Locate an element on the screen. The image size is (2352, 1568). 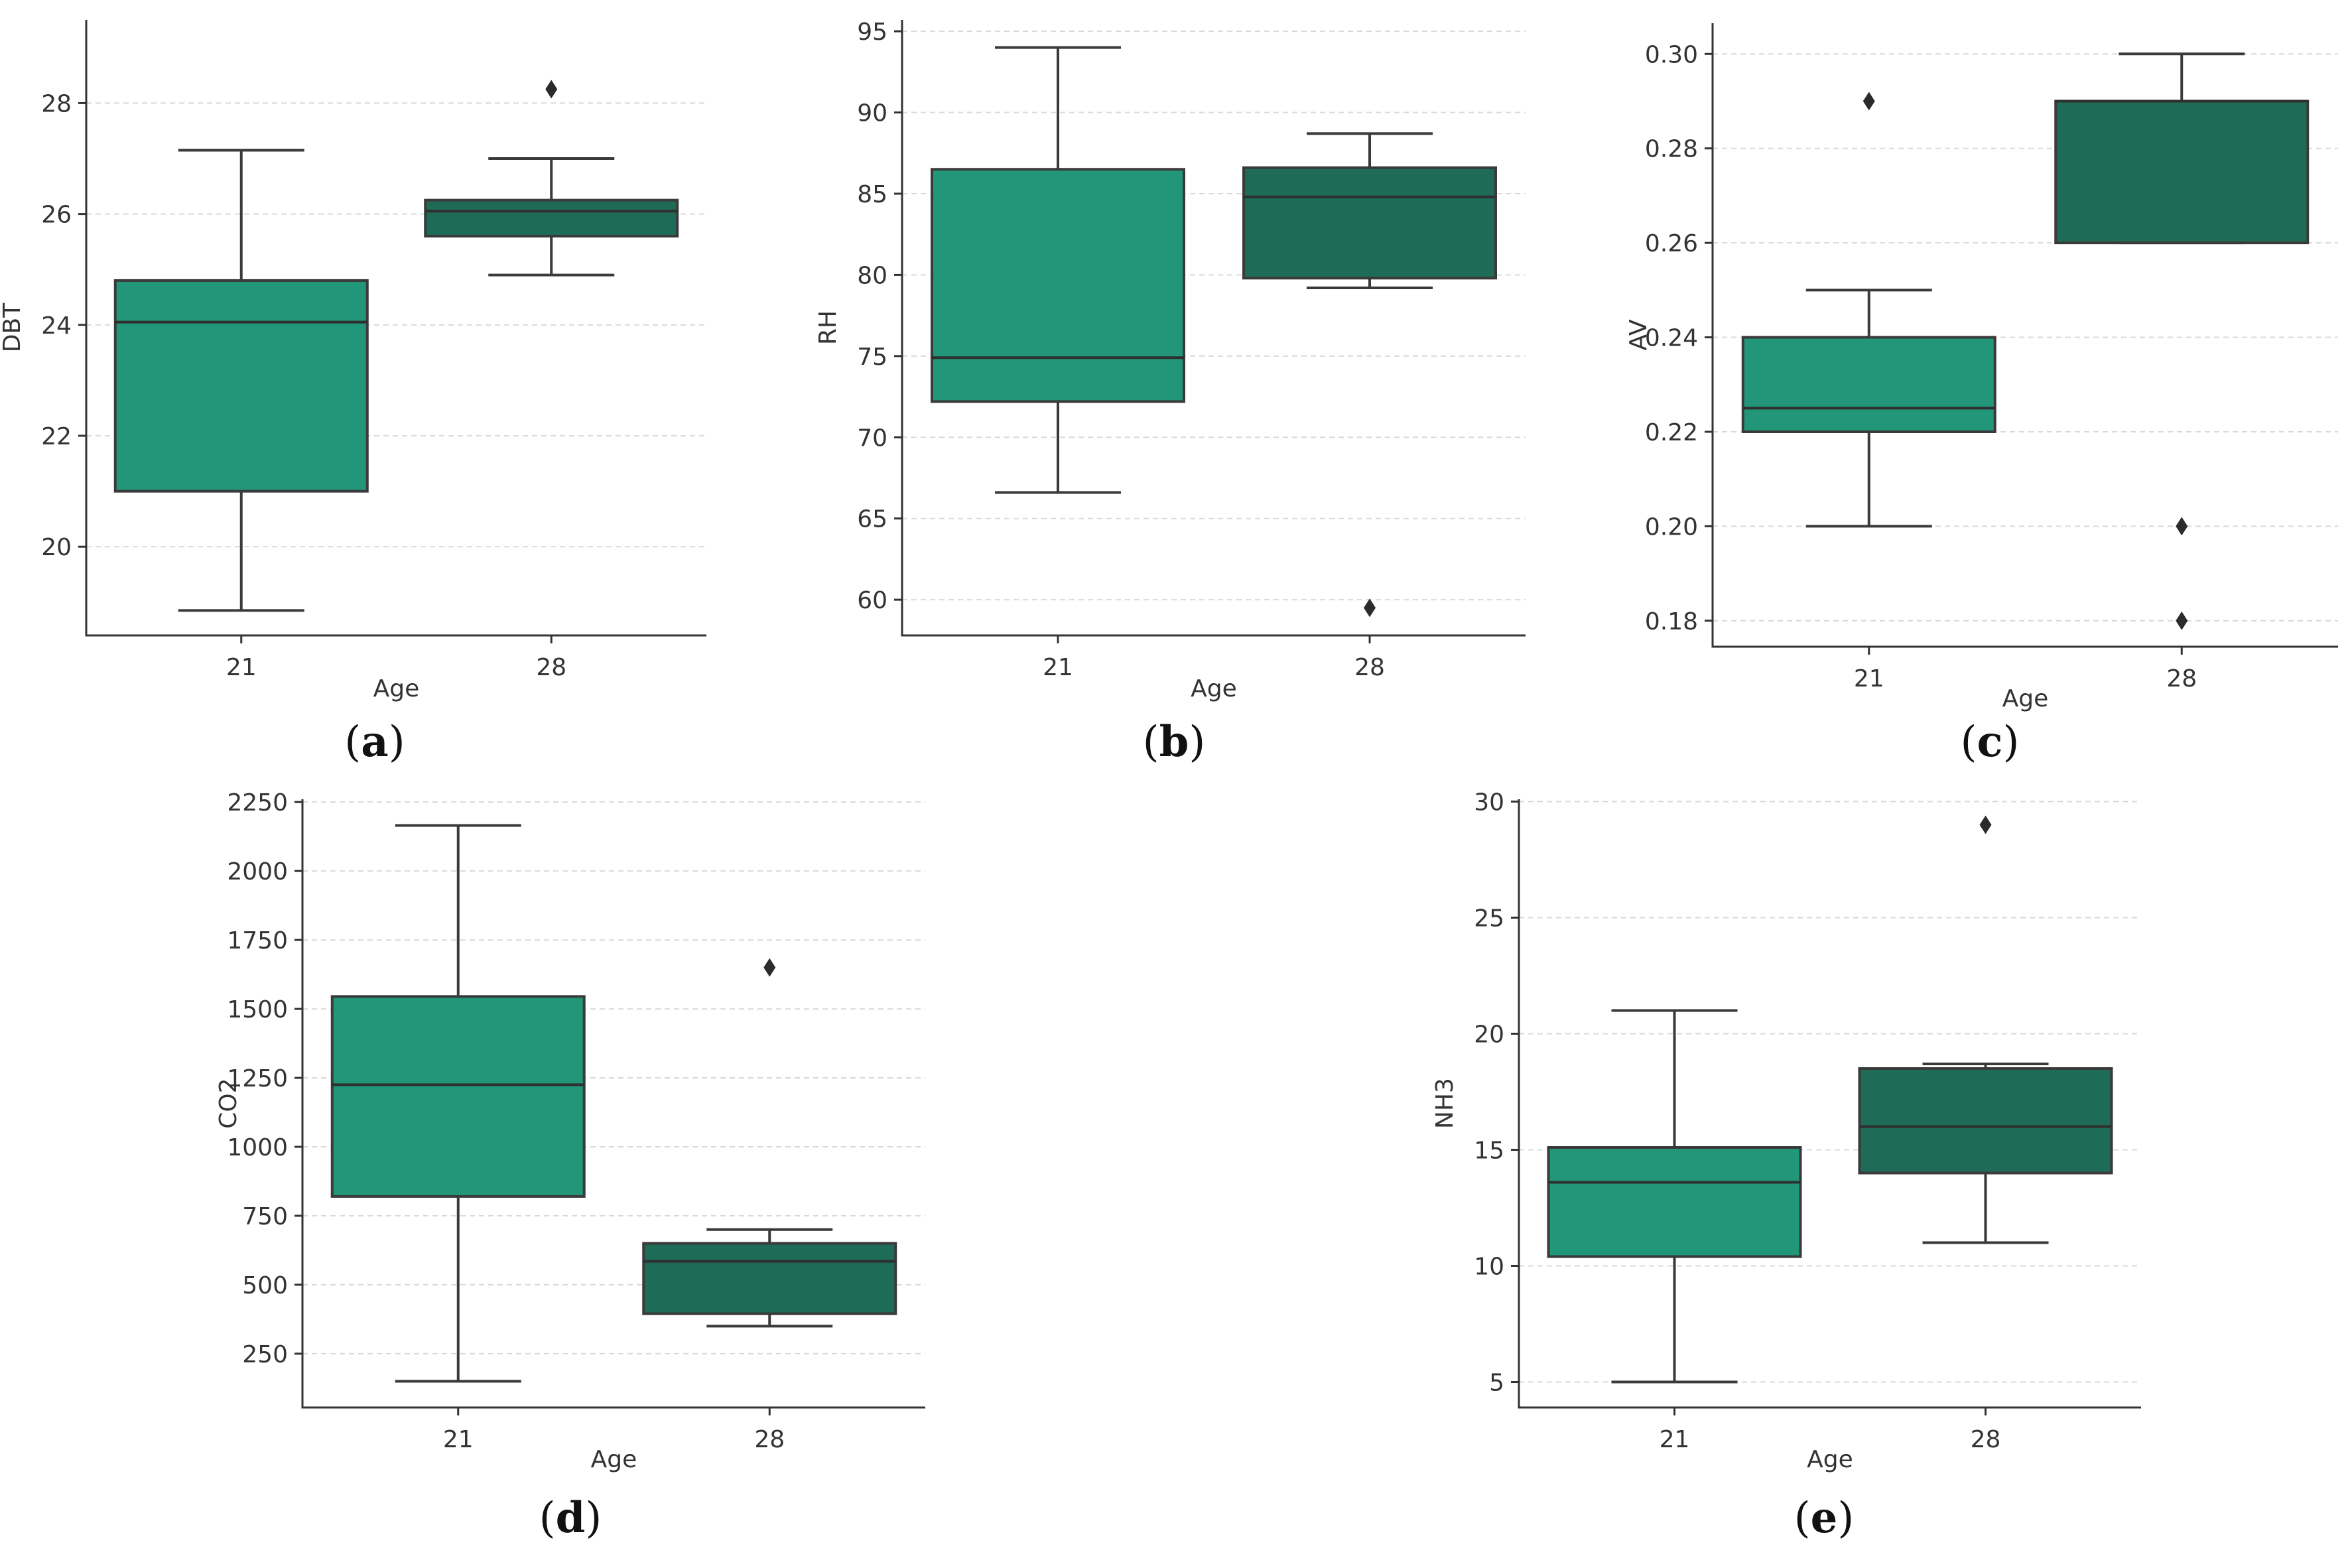
panel-caption: (b) is located at coordinates (1175, 742).